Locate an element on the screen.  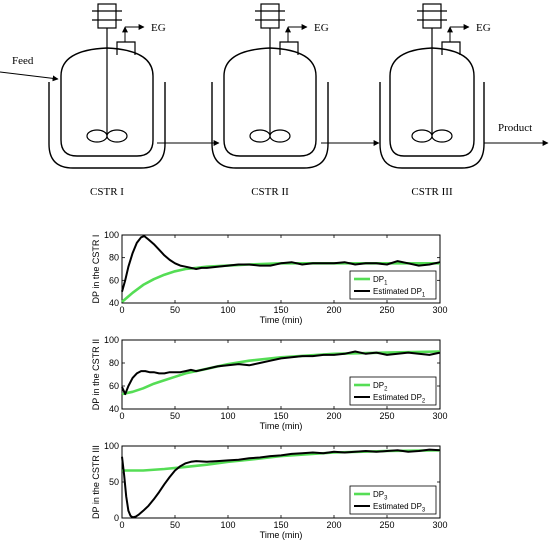
reactor-name: CSTR II is located at coordinates (270, 192).